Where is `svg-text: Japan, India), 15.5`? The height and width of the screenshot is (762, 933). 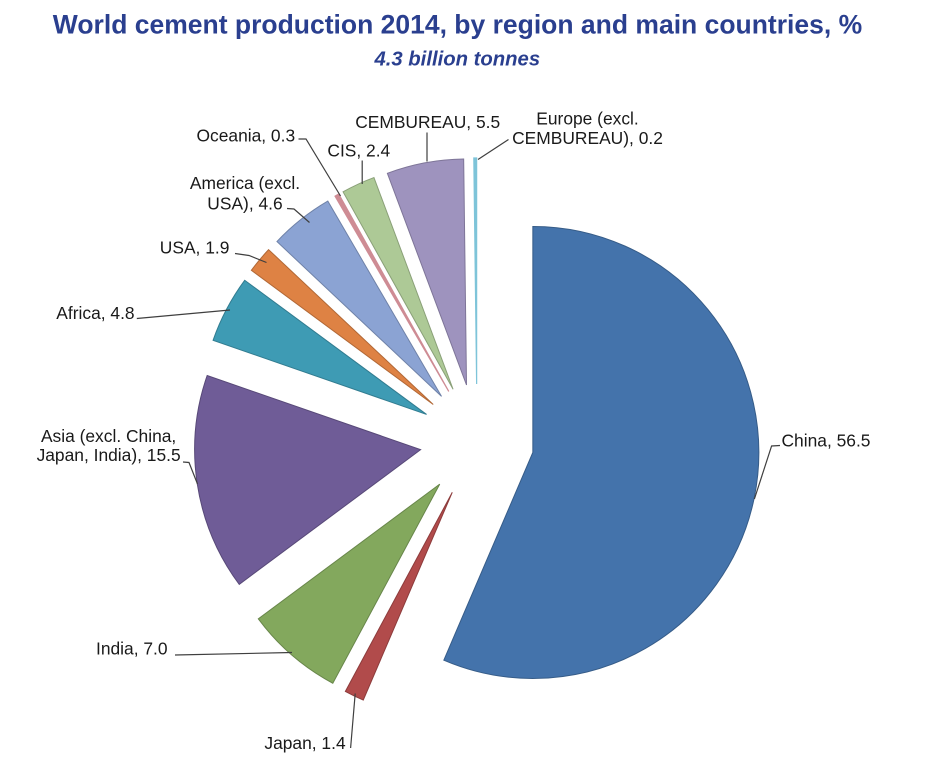
svg-text: Japan, India), 15.5 is located at coordinates (109, 455).